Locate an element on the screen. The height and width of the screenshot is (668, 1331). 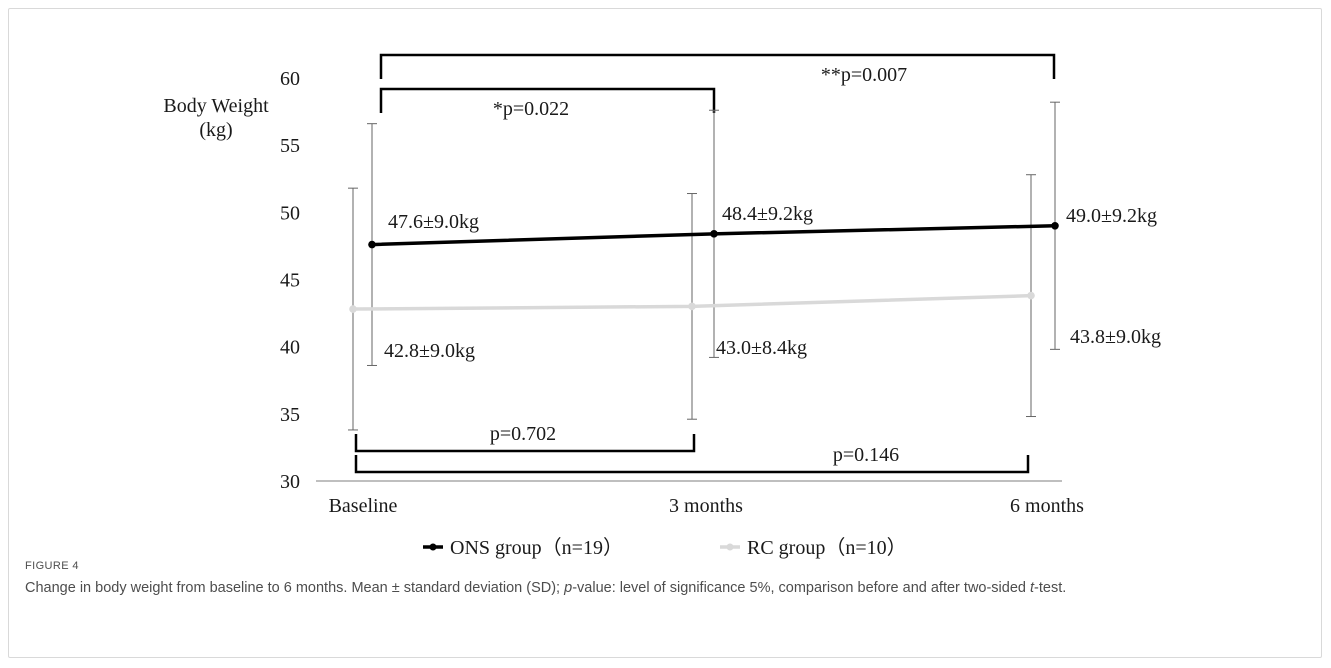
bracket-ons-baseline-3m is located at coordinates (547, 100).